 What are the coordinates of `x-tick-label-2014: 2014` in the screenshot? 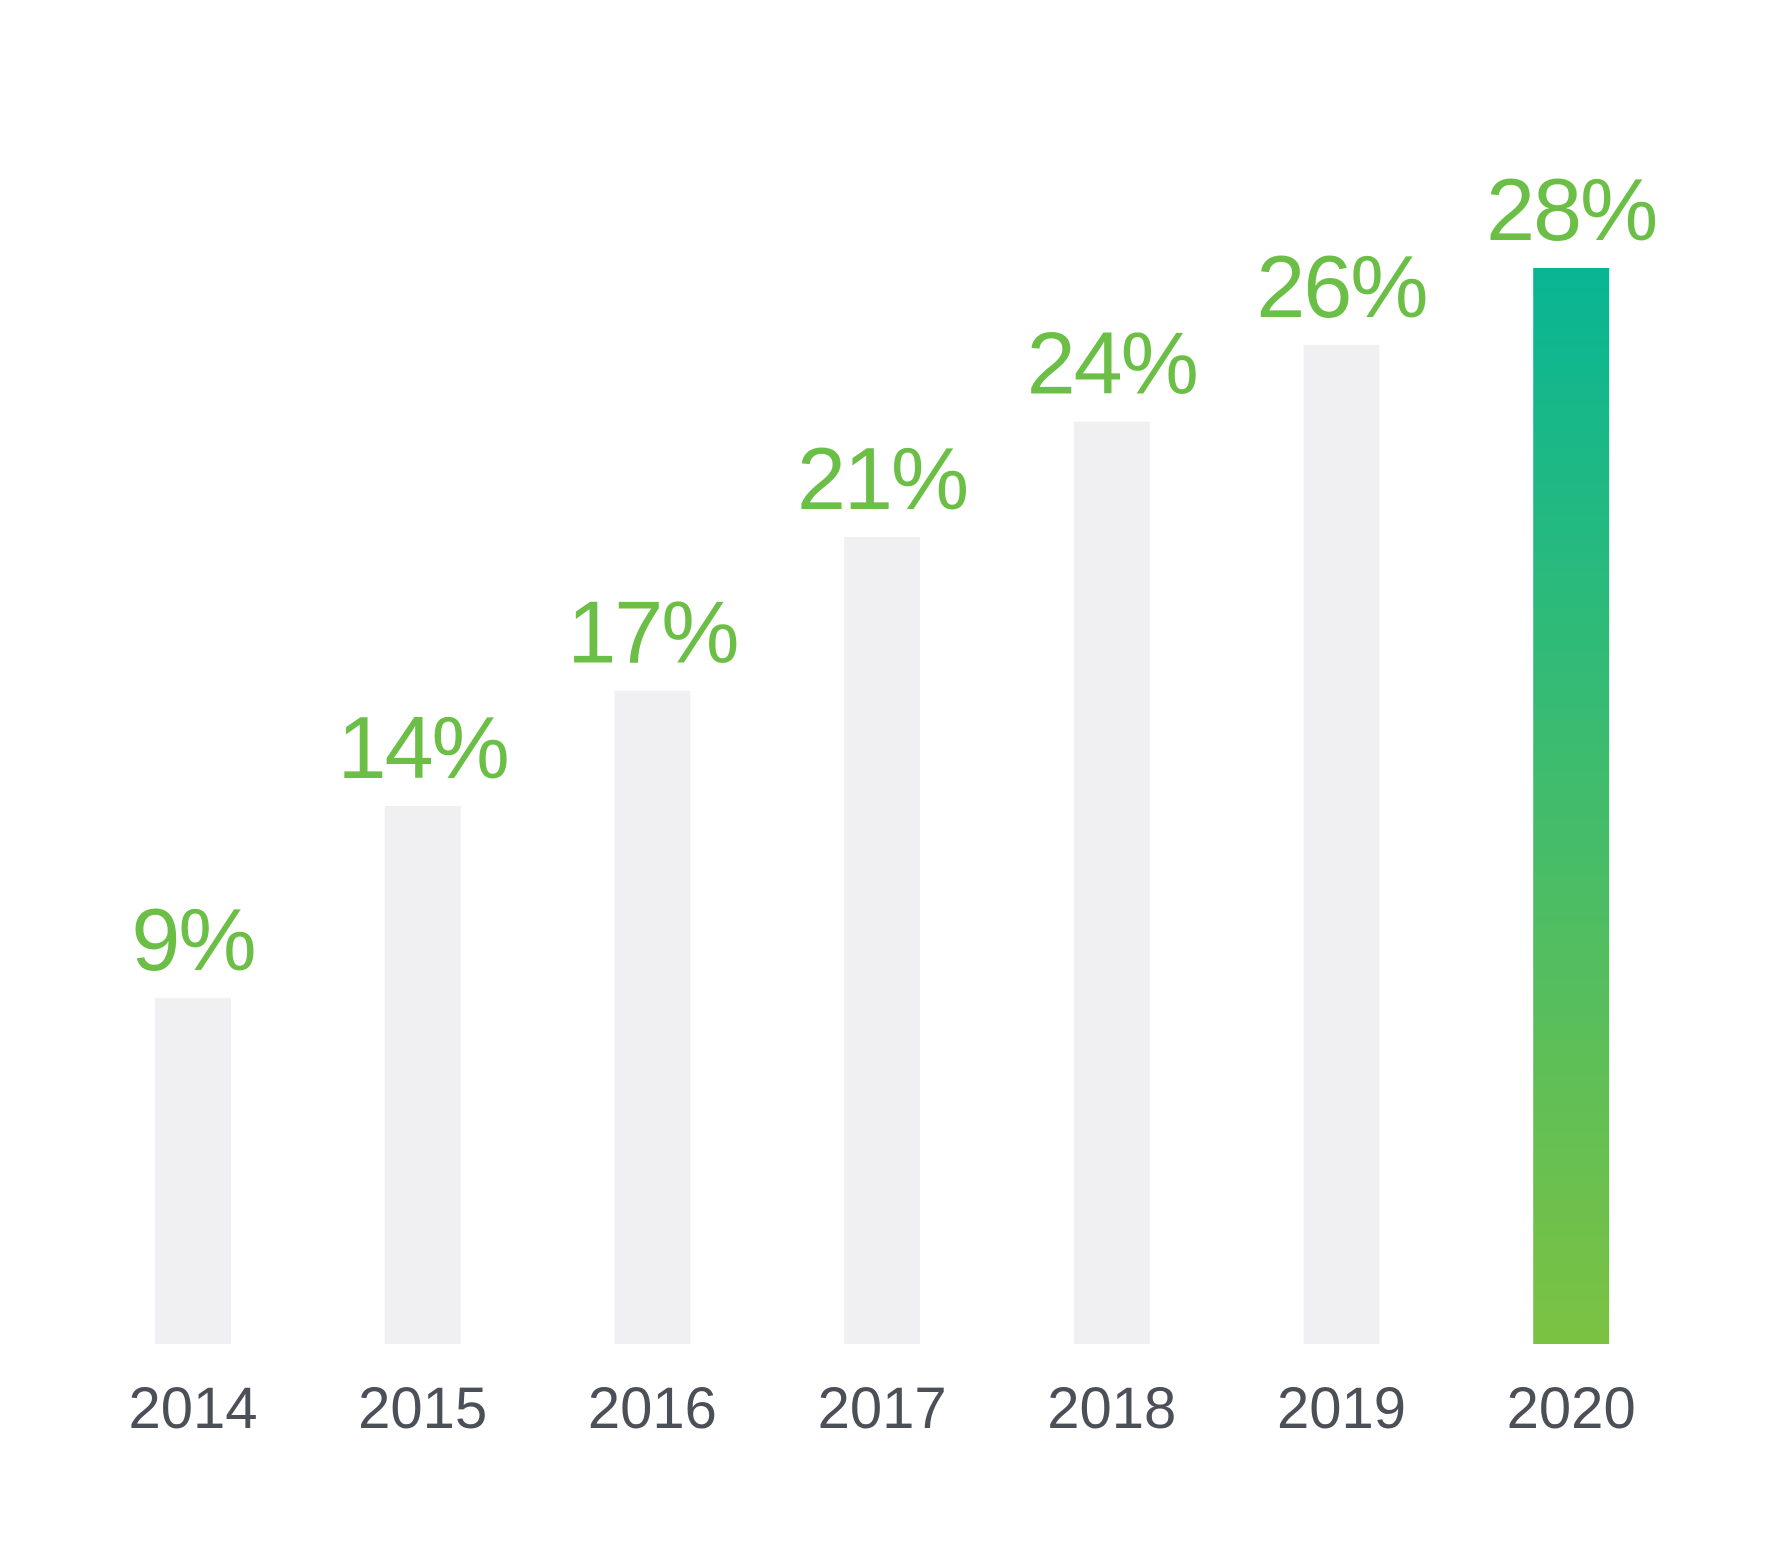 It's located at (192, 1408).